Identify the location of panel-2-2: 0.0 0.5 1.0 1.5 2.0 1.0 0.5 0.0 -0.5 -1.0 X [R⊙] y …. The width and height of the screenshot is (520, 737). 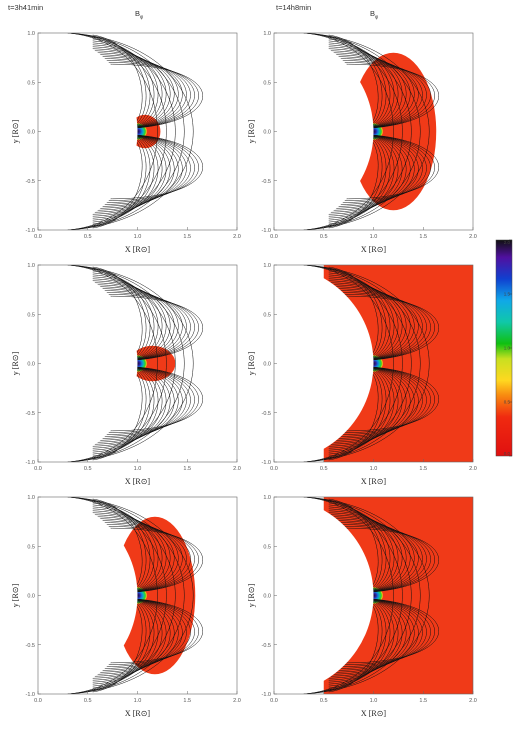
(362, 374).